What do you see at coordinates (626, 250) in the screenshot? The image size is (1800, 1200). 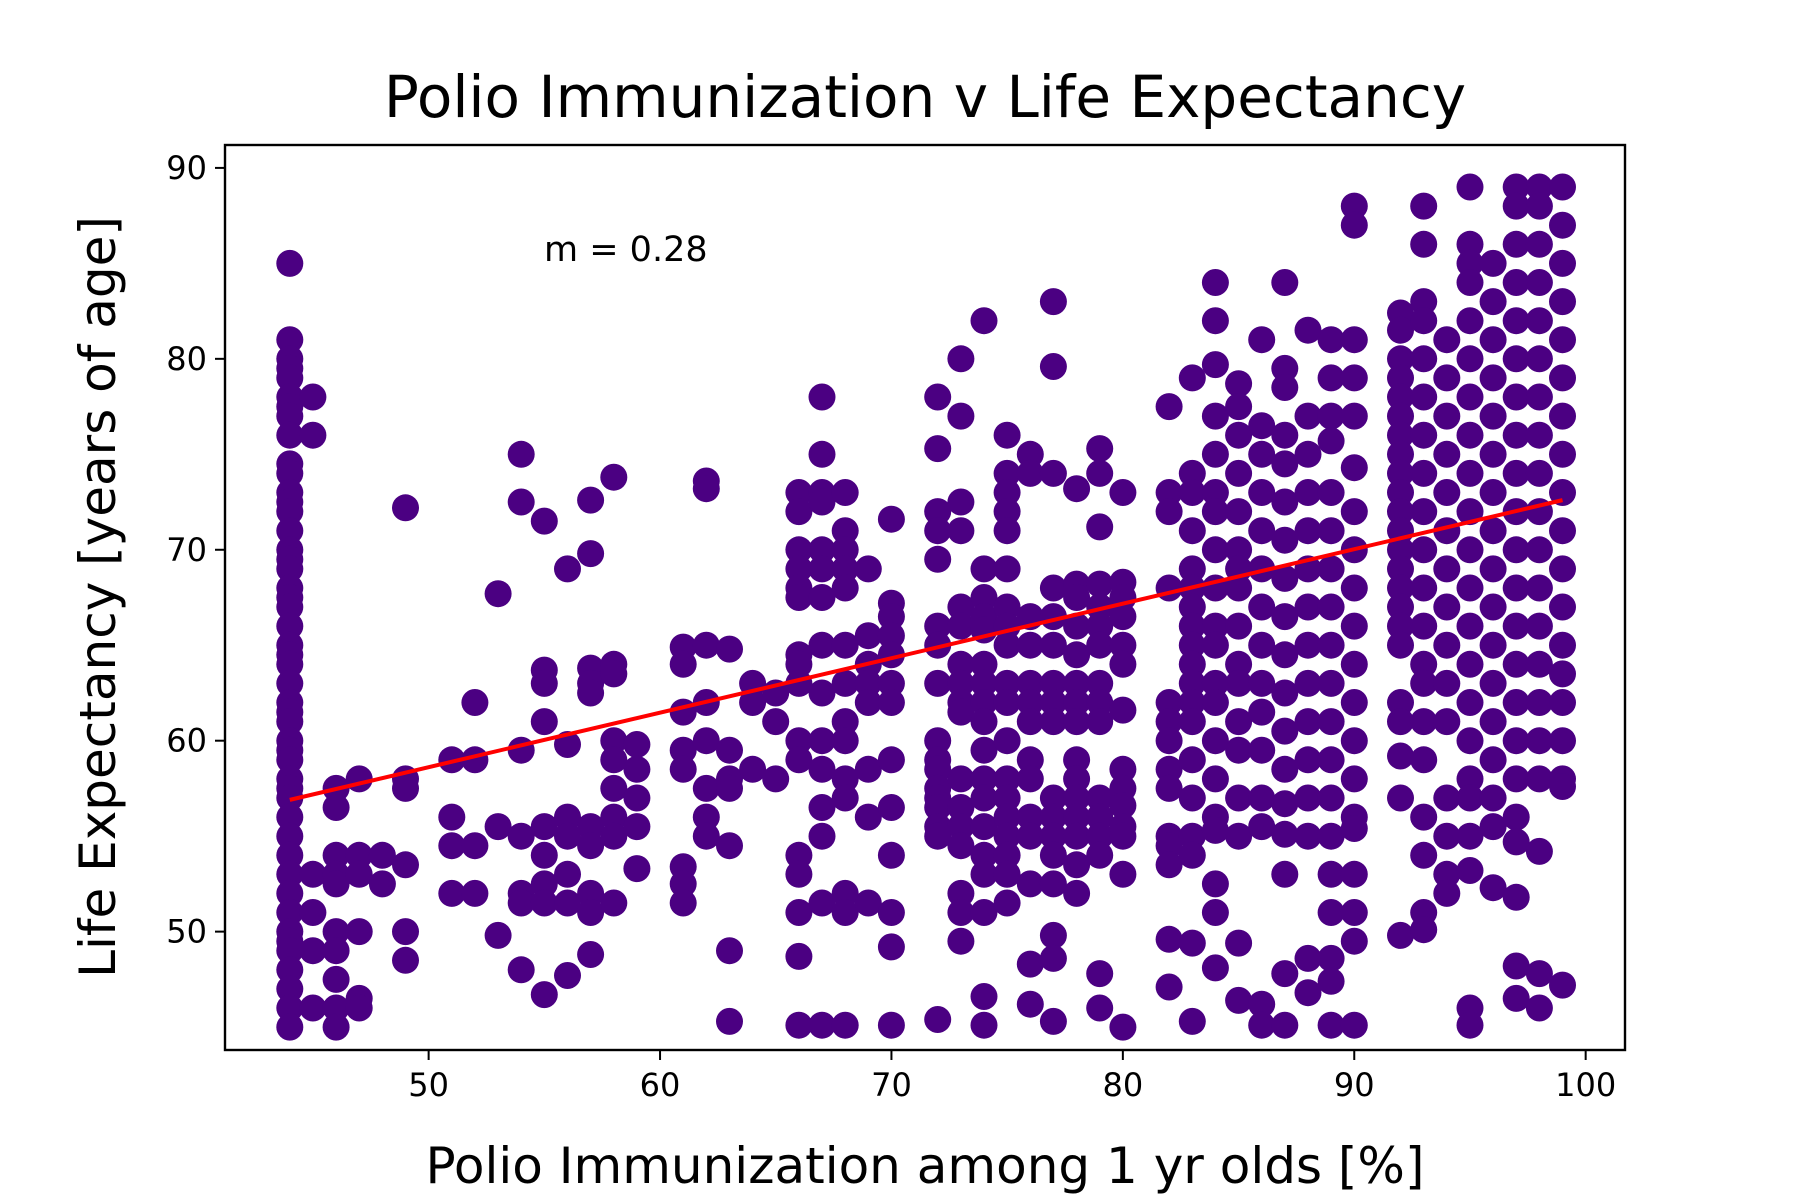 I see `slope-annotation: m = 0.28` at bounding box center [626, 250].